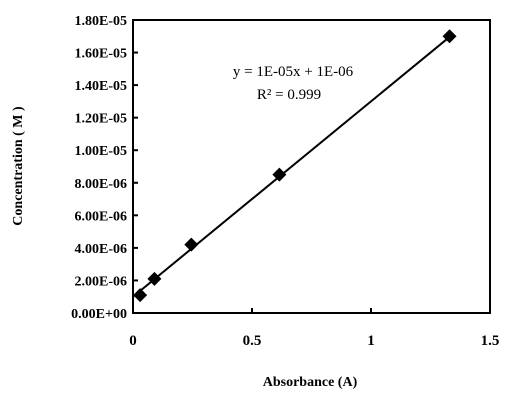  I want to click on y-tick-label: 6.00E-06, so click(101, 216).